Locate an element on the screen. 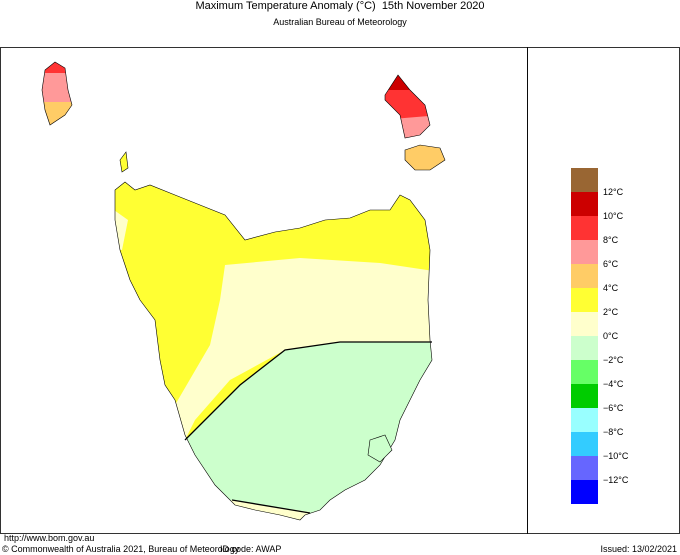 Image resolution: width=680 pixels, height=555 pixels. subtitle: Australian Bureau of Meteorology is located at coordinates (340, 22).